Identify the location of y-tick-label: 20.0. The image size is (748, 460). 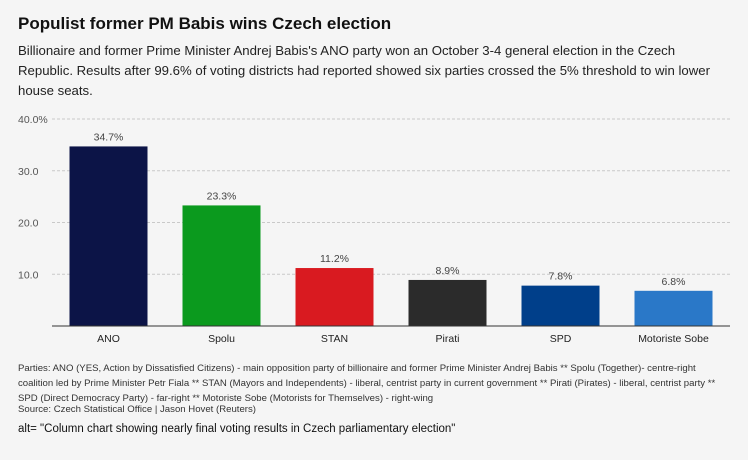
(28, 224).